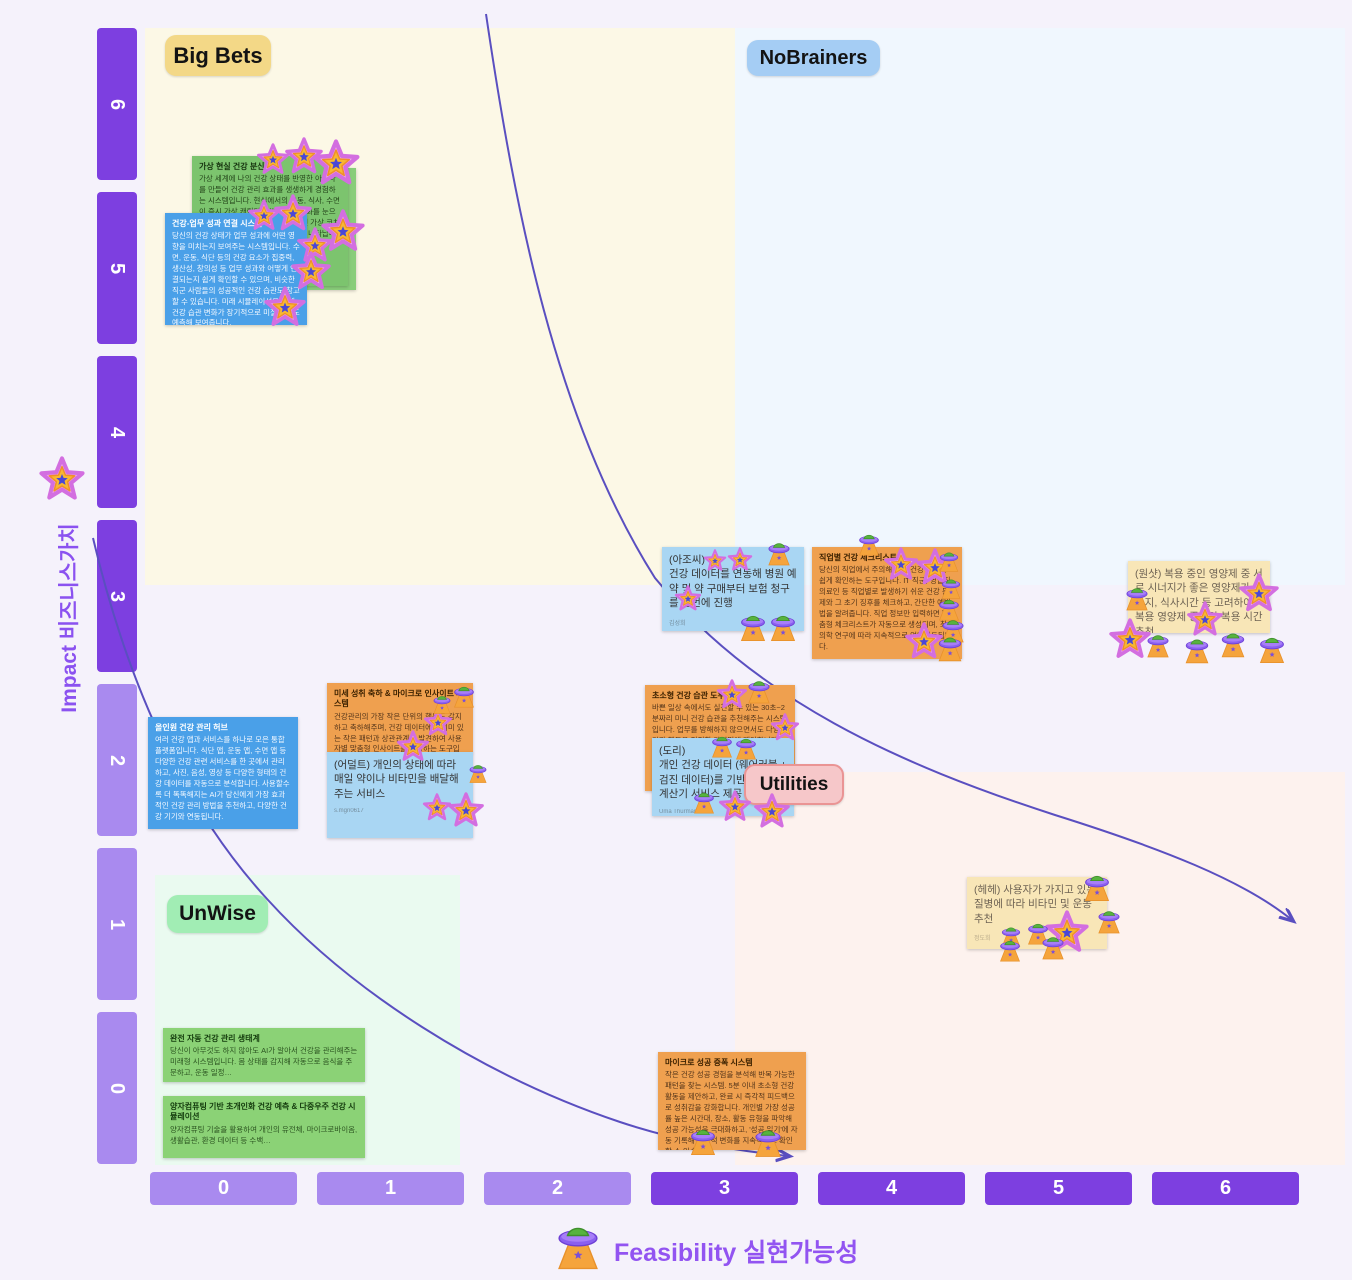  I want to click on x-tick-label: 5, so click(1058, 1188).